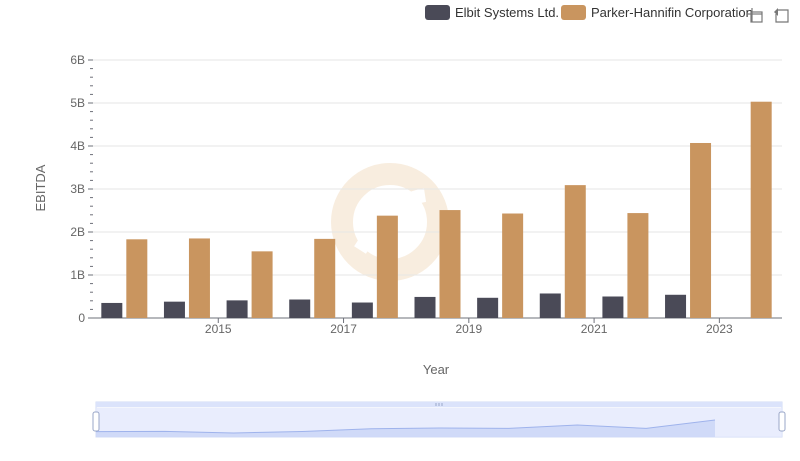 This screenshot has width=800, height=461. Describe the element at coordinates (594, 329) in the screenshot. I see `x-tick-label: 2021` at that location.